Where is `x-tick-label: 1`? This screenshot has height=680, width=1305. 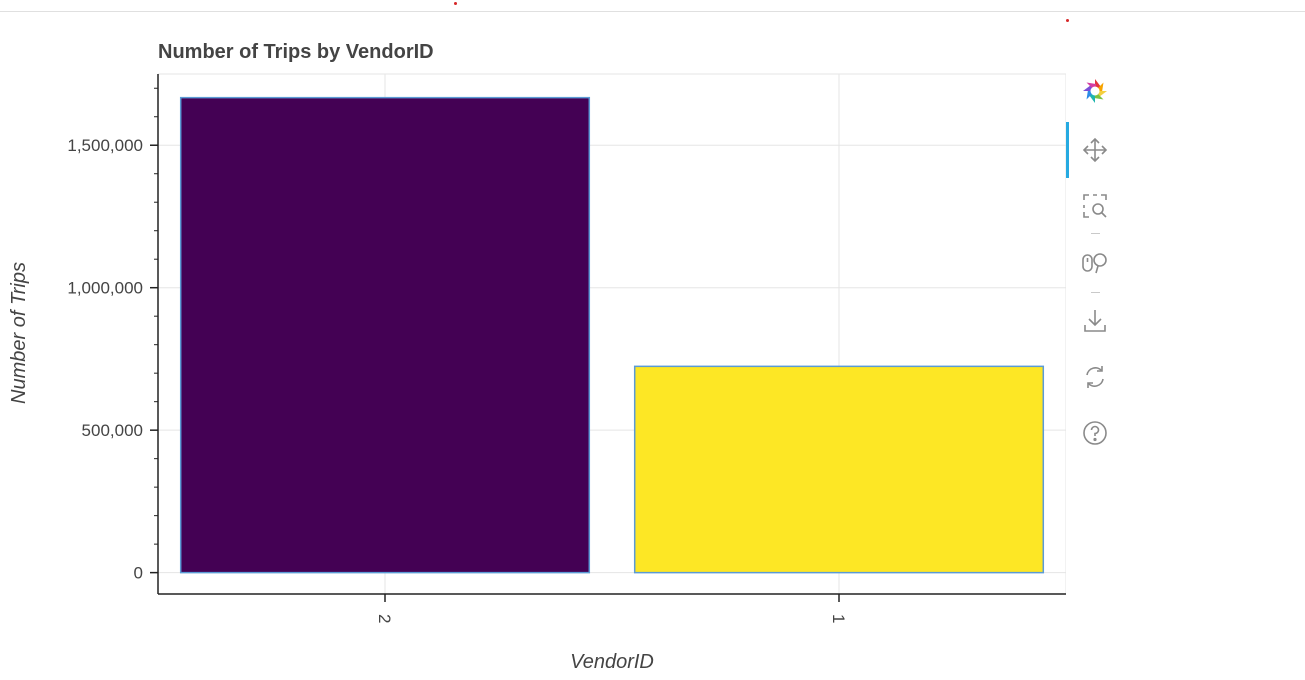
x-tick-label: 1 is located at coordinates (838, 618).